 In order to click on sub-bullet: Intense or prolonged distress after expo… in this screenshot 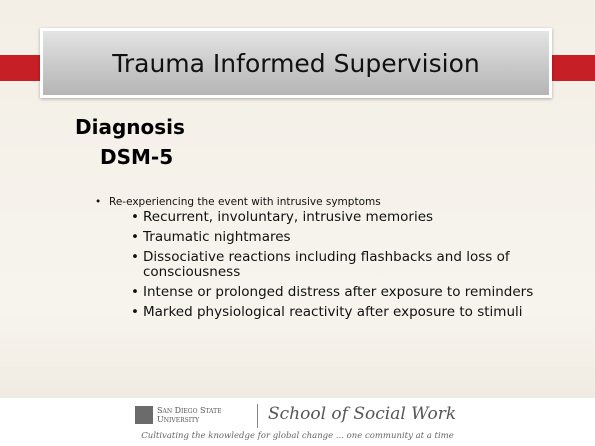, I will do `click(342, 293)`.